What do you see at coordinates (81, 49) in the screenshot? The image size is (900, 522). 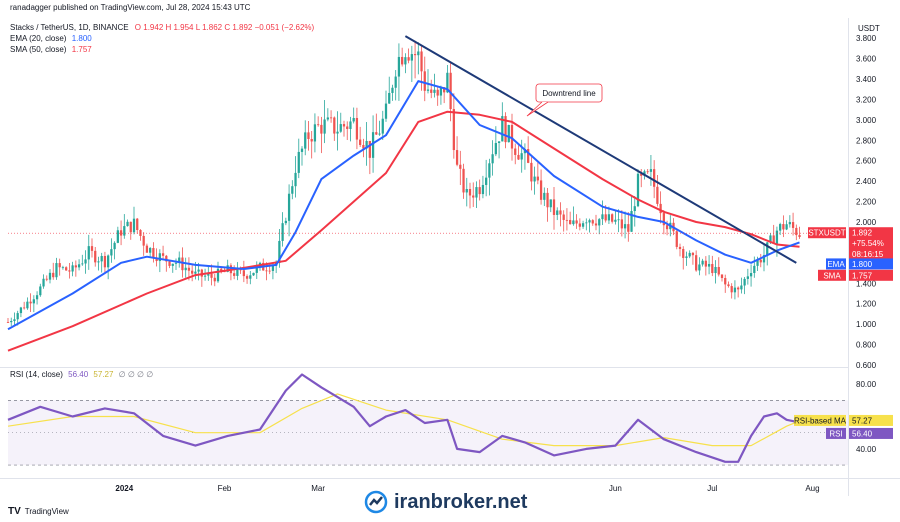 I see `sma-legend-value: 1.757` at bounding box center [81, 49].